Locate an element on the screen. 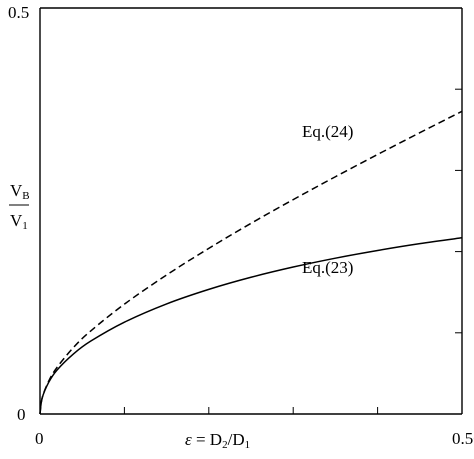 This screenshot has height=459, width=474. y-tick-label-zero: 0 is located at coordinates (21, 414).